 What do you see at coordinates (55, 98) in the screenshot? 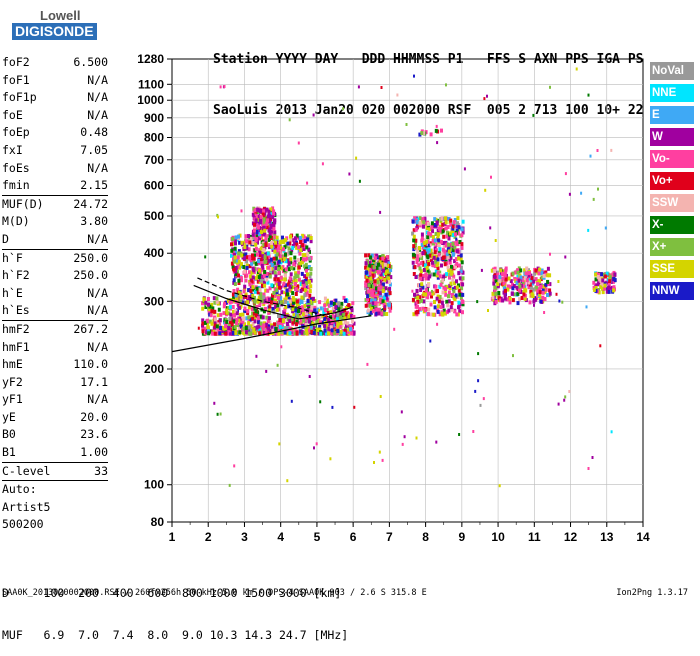
I see `param-row: foF1p N/A` at bounding box center [55, 98].